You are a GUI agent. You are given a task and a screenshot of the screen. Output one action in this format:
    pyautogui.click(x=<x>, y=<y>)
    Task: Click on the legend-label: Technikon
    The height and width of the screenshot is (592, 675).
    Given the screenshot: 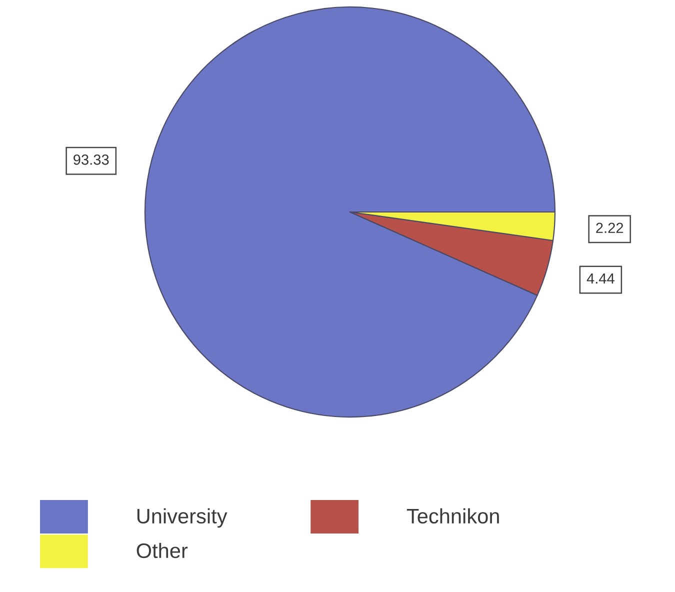 What is the action you would take?
    pyautogui.click(x=452, y=516)
    